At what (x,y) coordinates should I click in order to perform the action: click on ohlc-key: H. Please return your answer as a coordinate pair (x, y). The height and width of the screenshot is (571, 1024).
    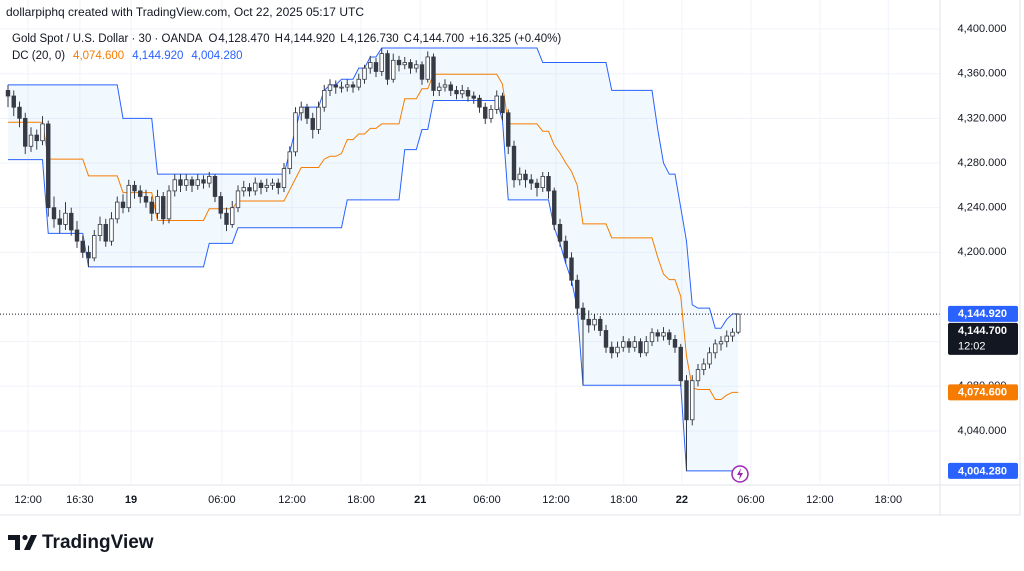
    Looking at the image, I should click on (279, 39).